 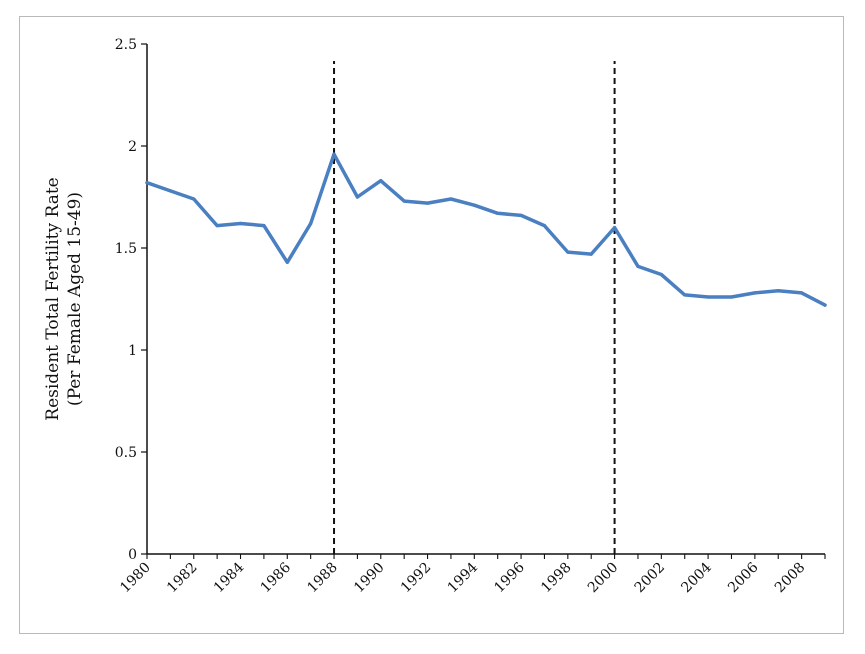 I want to click on data-point-1990, so click(x=381, y=181).